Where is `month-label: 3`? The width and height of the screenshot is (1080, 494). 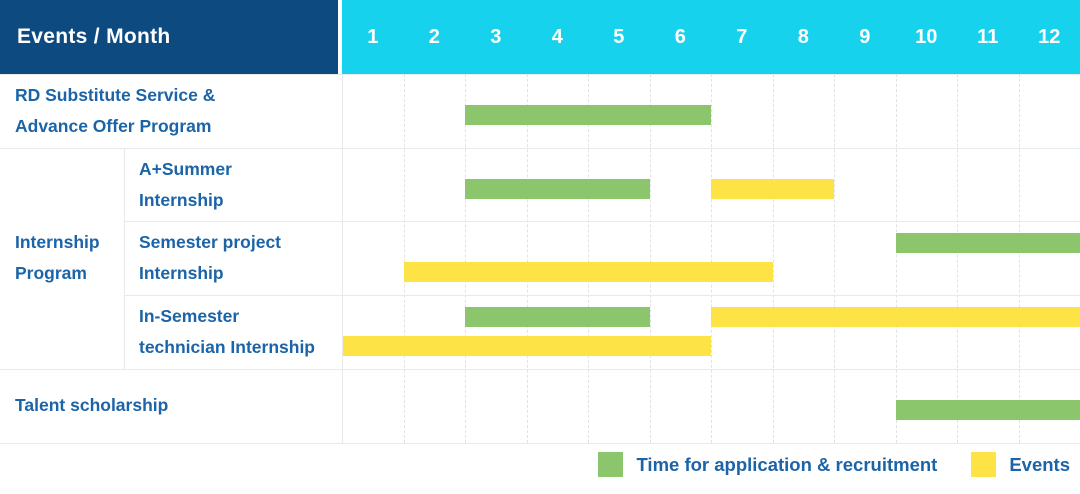 month-label: 3 is located at coordinates (496, 36).